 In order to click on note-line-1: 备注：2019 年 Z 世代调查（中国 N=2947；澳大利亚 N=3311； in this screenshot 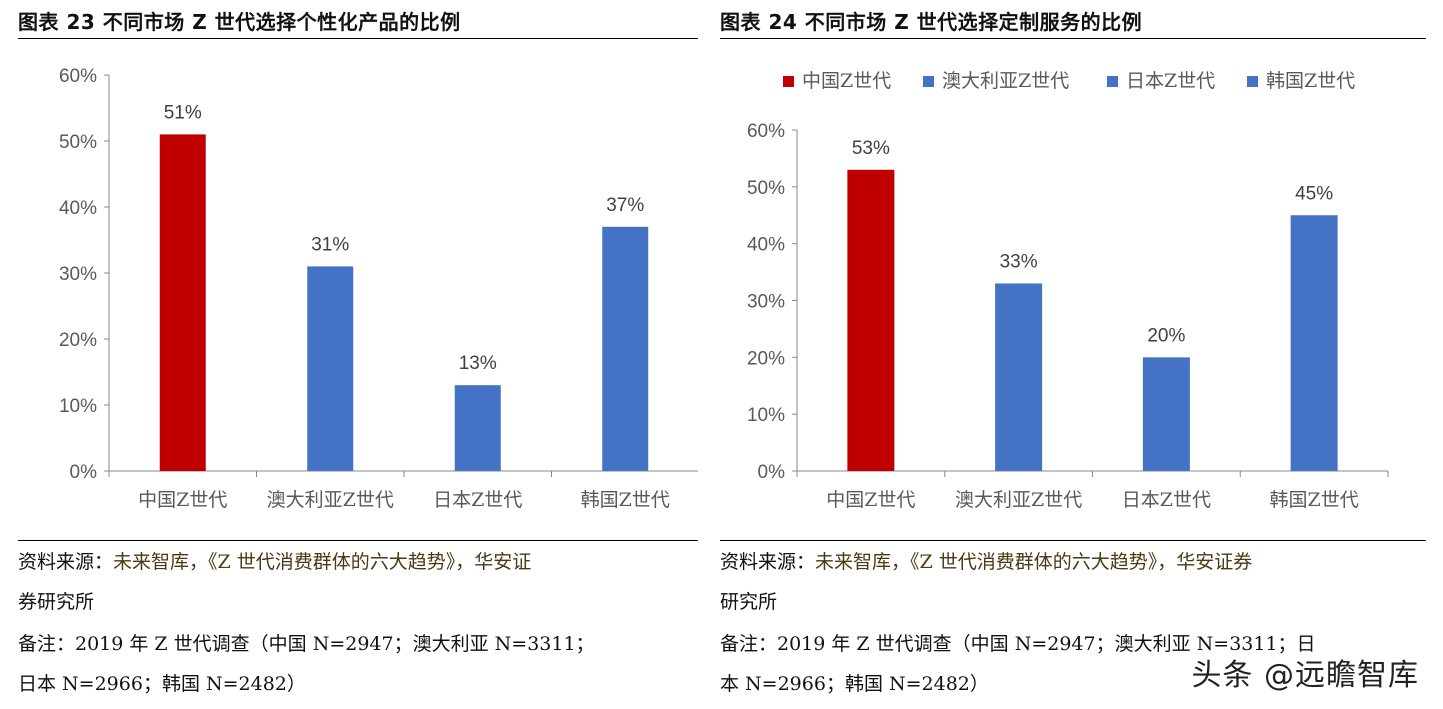, I will do `click(306, 644)`.